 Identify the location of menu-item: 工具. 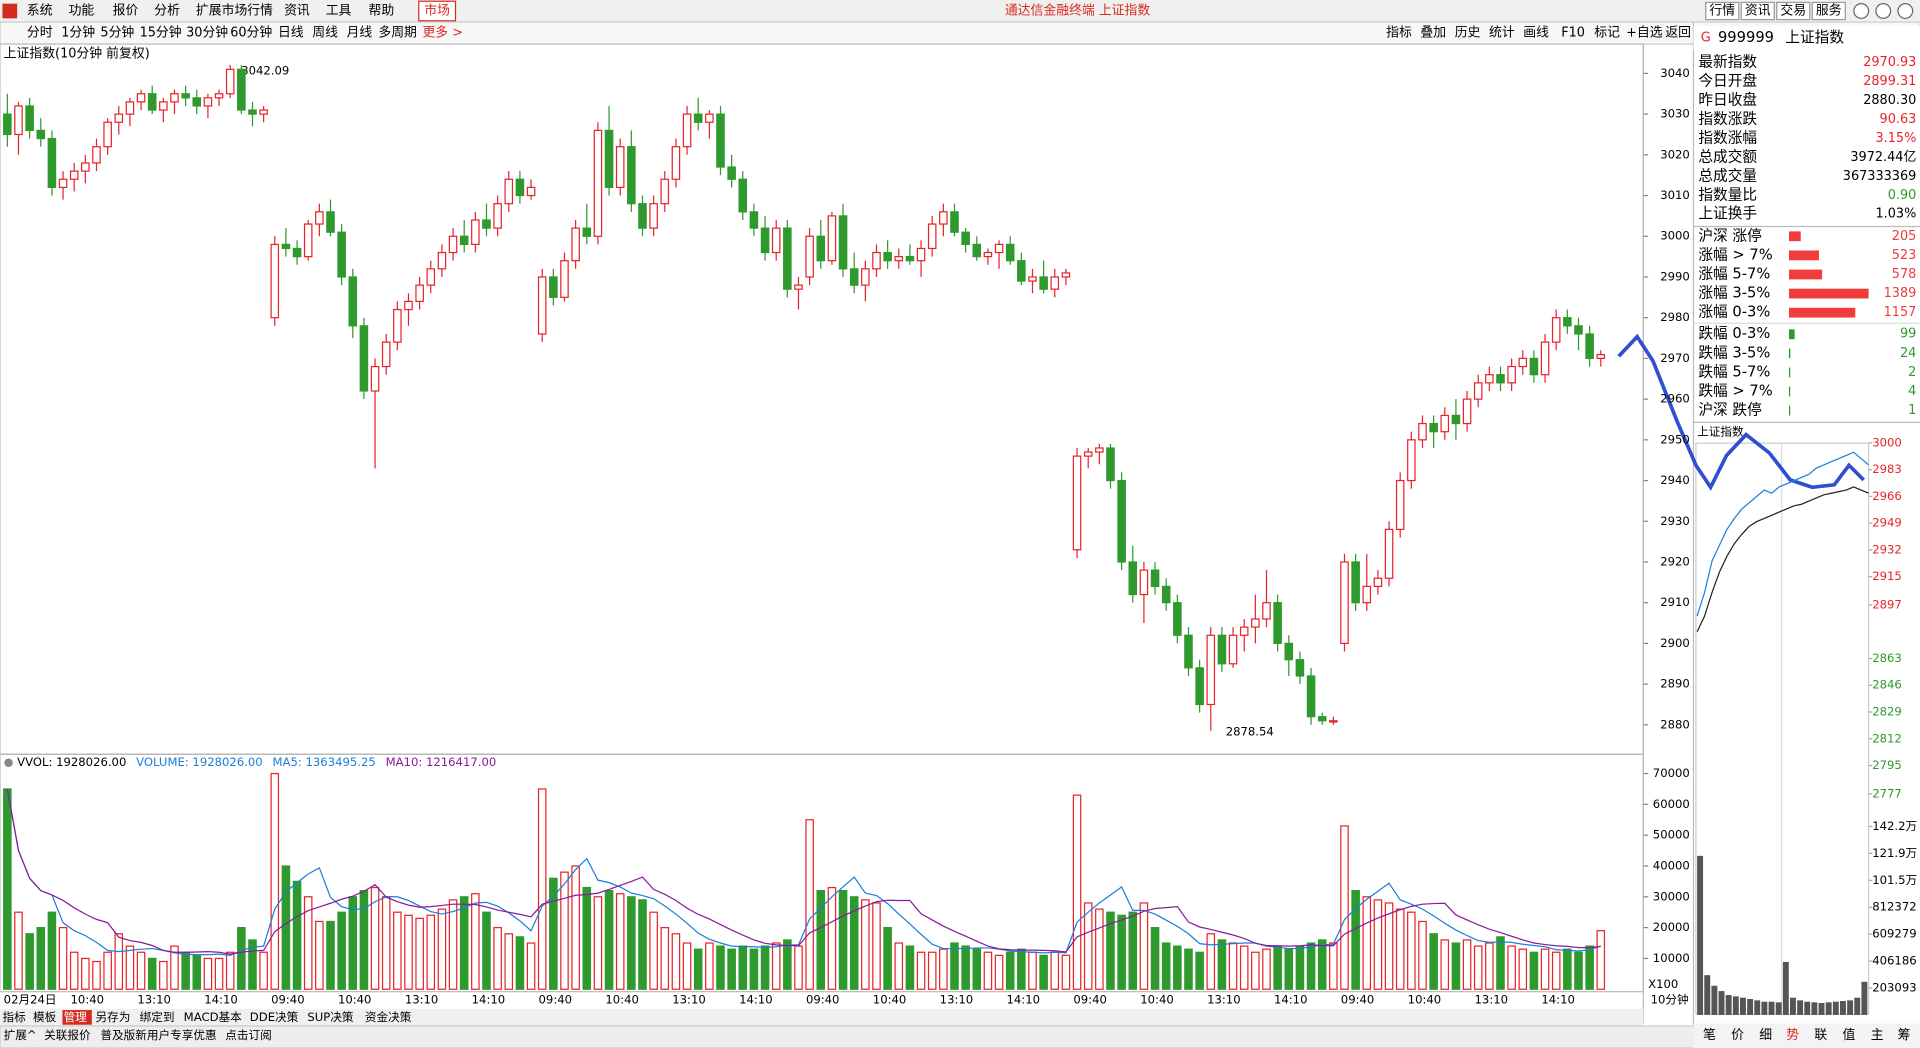
(339, 11).